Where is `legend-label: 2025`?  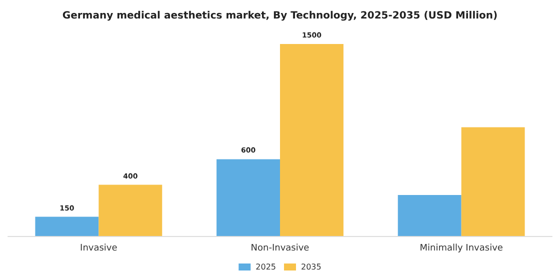 legend-label: 2025 is located at coordinates (266, 267).